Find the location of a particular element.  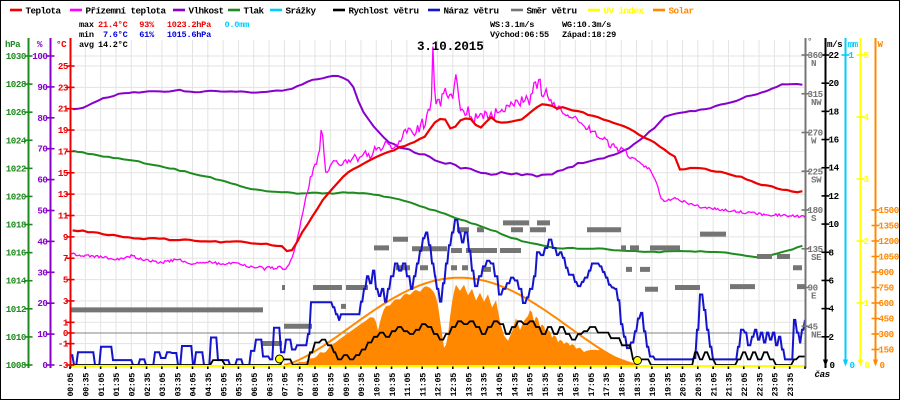

svg-text: 180 is located at coordinates (815, 210).